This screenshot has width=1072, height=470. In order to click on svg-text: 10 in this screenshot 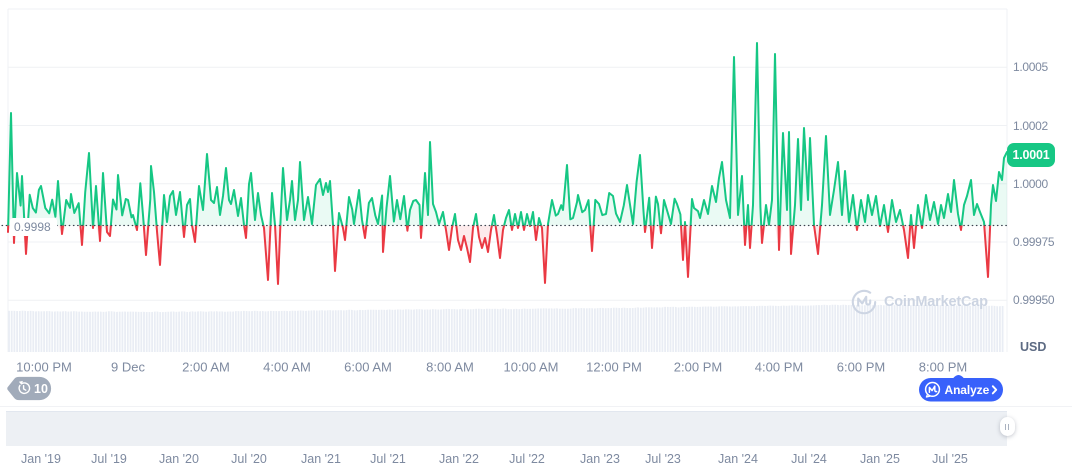, I will do `click(41, 389)`.